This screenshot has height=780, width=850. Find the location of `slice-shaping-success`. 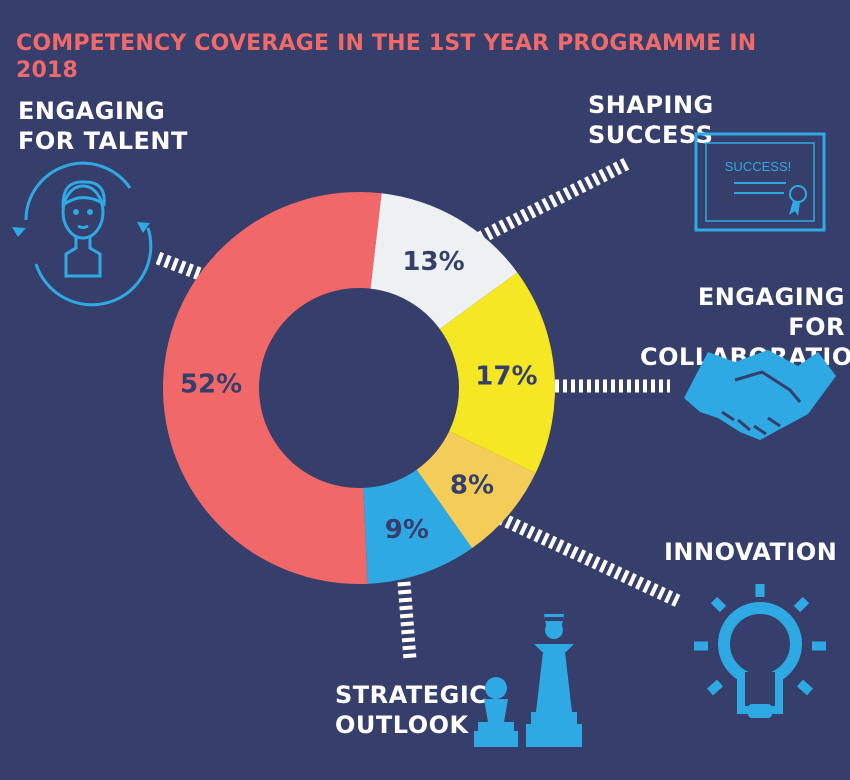

slice-shaping-success is located at coordinates (444, 261).